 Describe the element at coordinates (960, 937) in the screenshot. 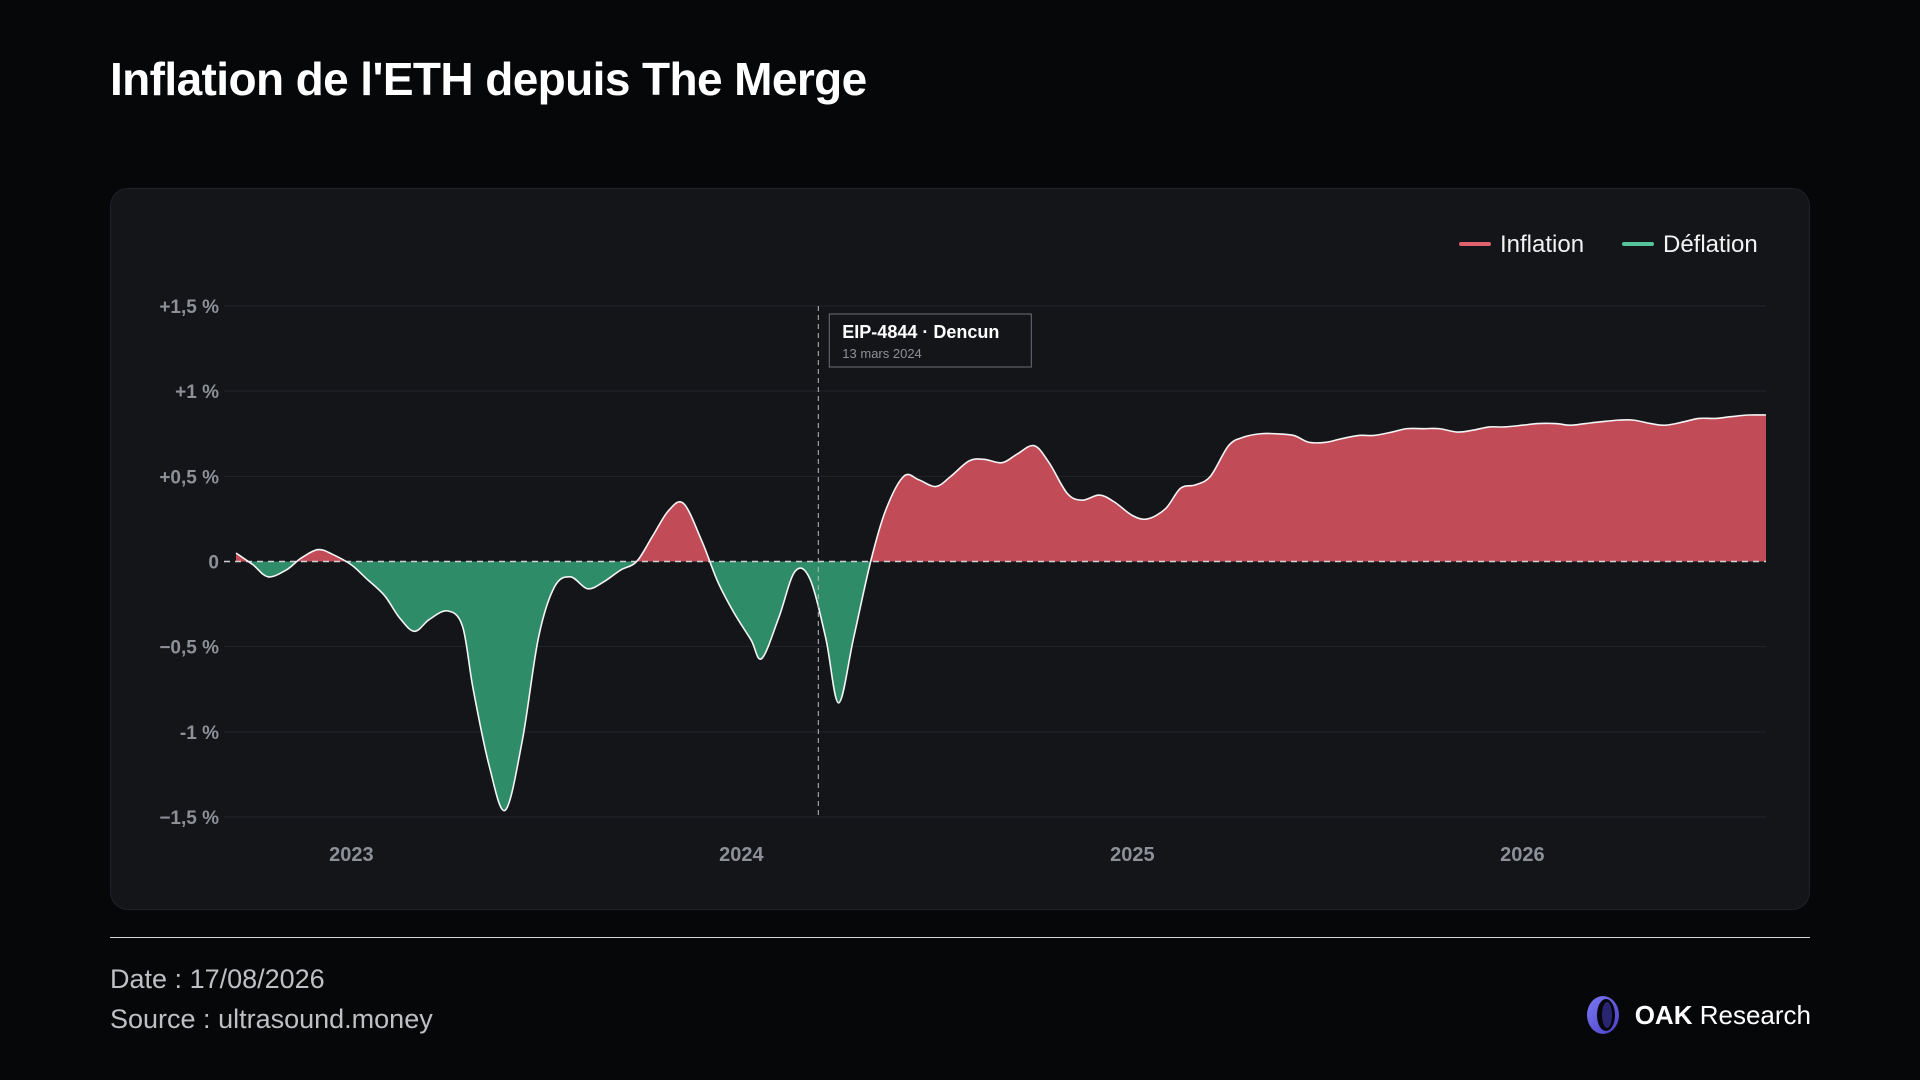

I see `footer-divider` at that location.